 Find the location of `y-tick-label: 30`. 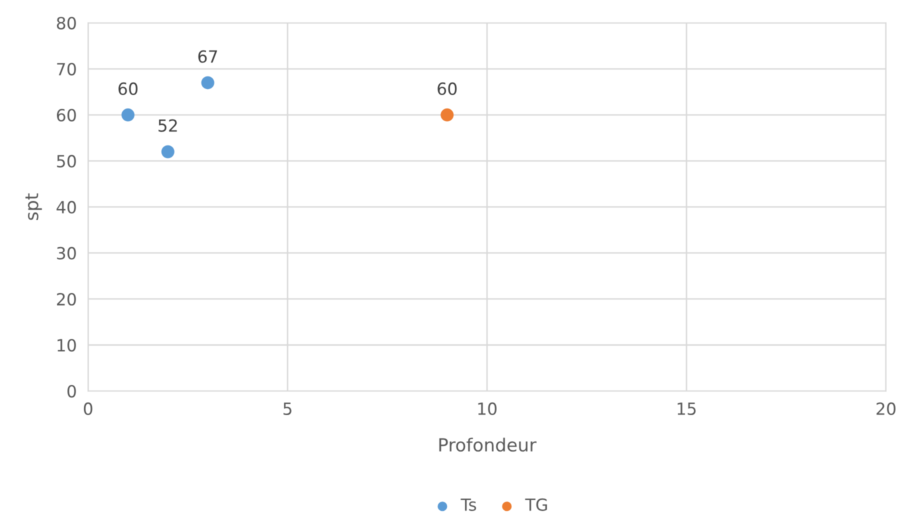

y-tick-label: 30 is located at coordinates (66, 253).